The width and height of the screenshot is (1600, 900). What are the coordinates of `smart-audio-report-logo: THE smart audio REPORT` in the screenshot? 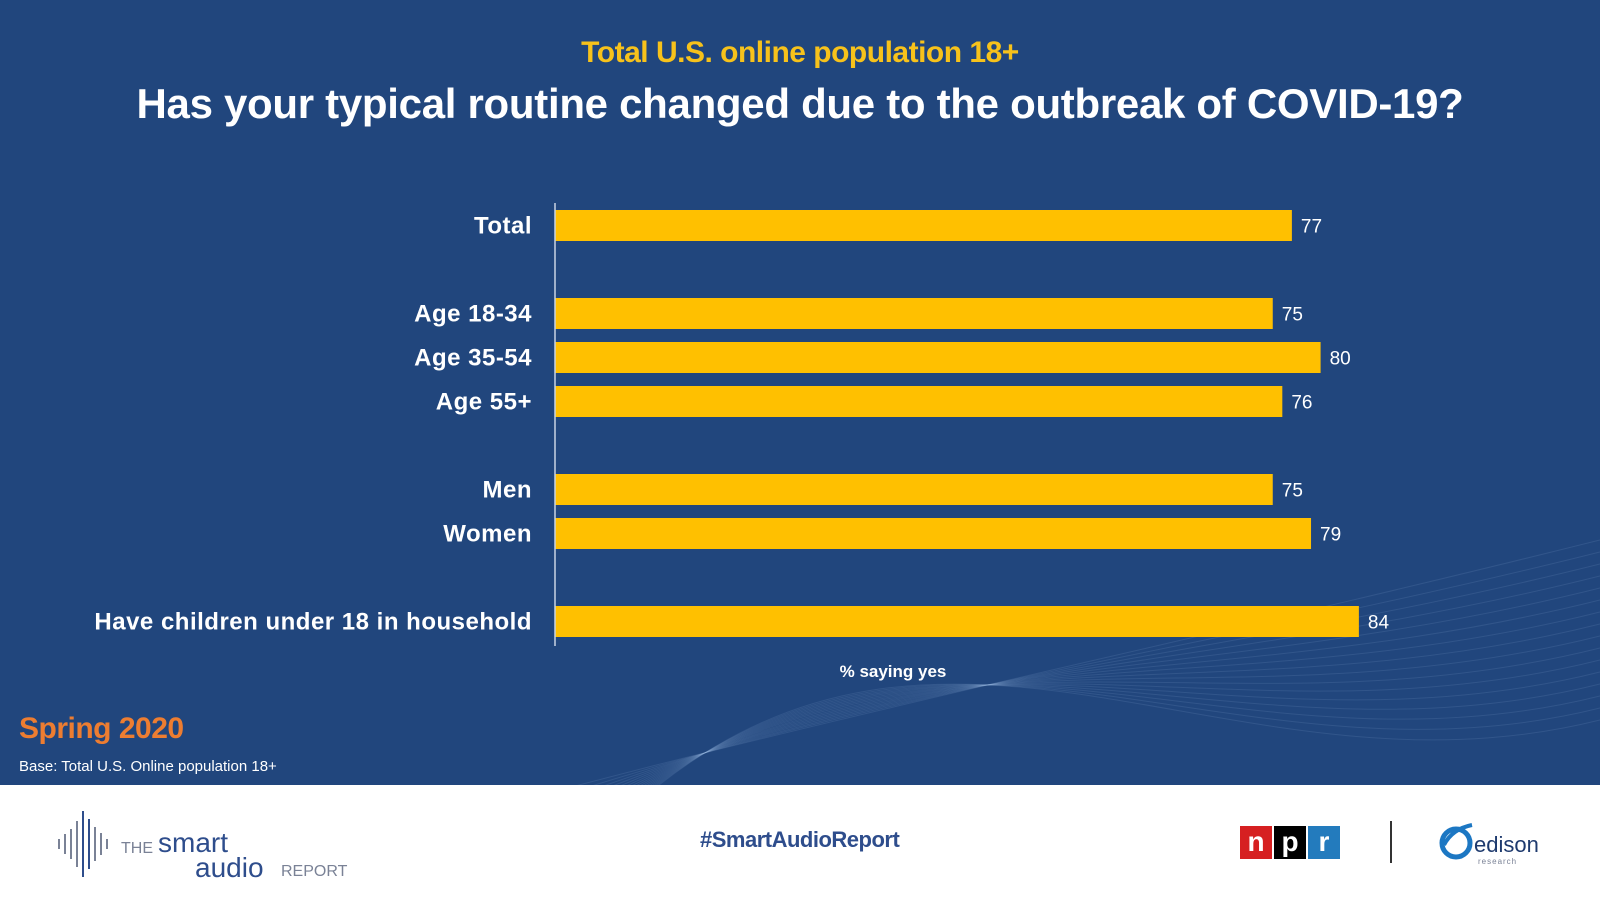 It's located at (203, 845).